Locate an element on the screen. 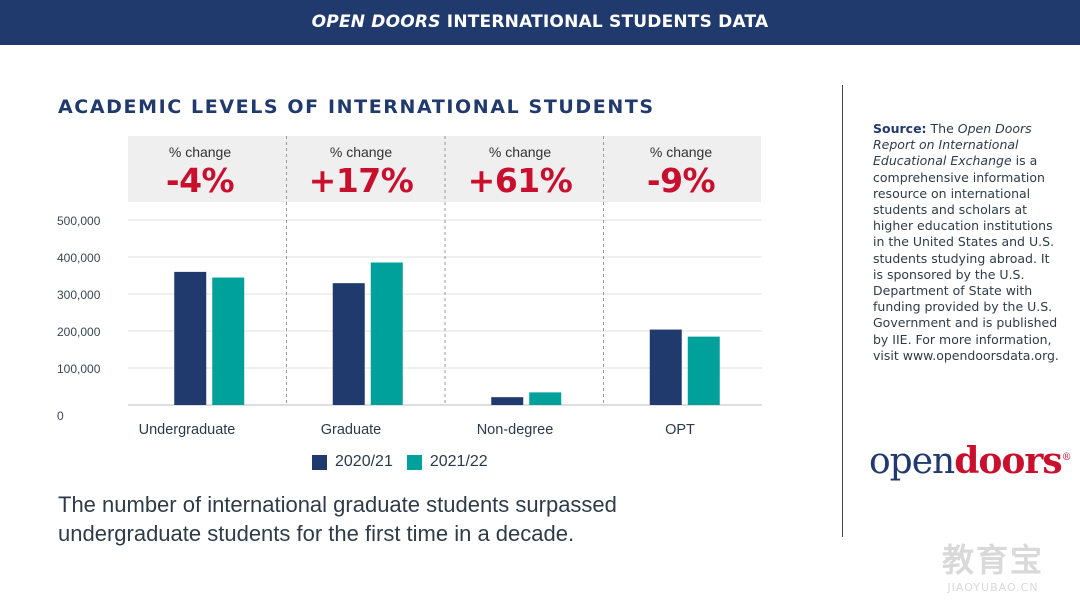  logo-doors: doors is located at coordinates (1008, 461).